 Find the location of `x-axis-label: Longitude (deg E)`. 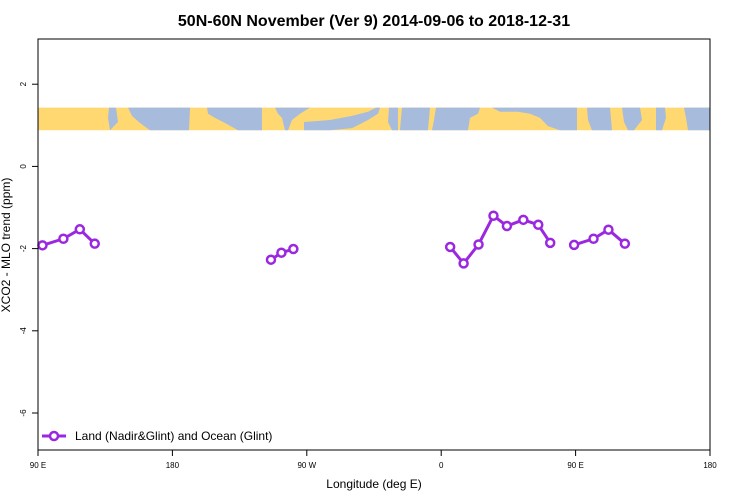

x-axis-label: Longitude (deg E) is located at coordinates (373, 484).